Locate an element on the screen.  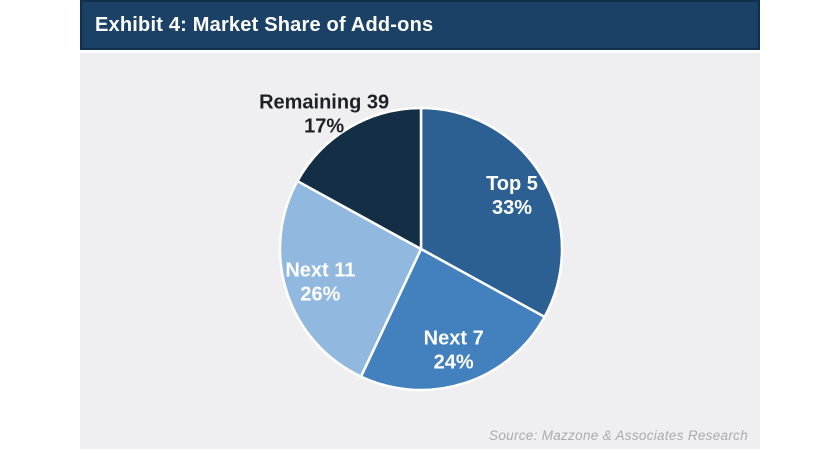
exhibit-header: Exhibit 4: Market Share of Add-ons is located at coordinates (420, 25).